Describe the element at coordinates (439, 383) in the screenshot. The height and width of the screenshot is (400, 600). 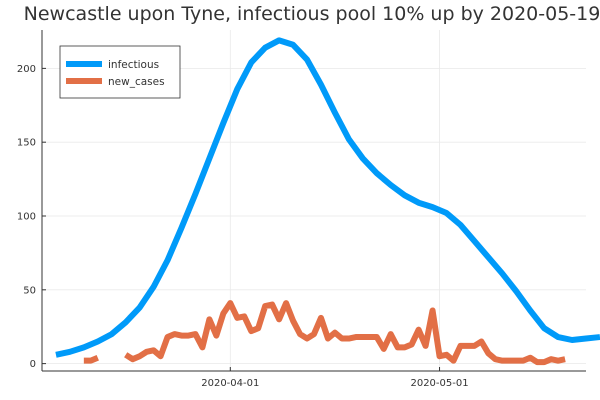
I see `x-tick-label: 2020-05-01` at that location.